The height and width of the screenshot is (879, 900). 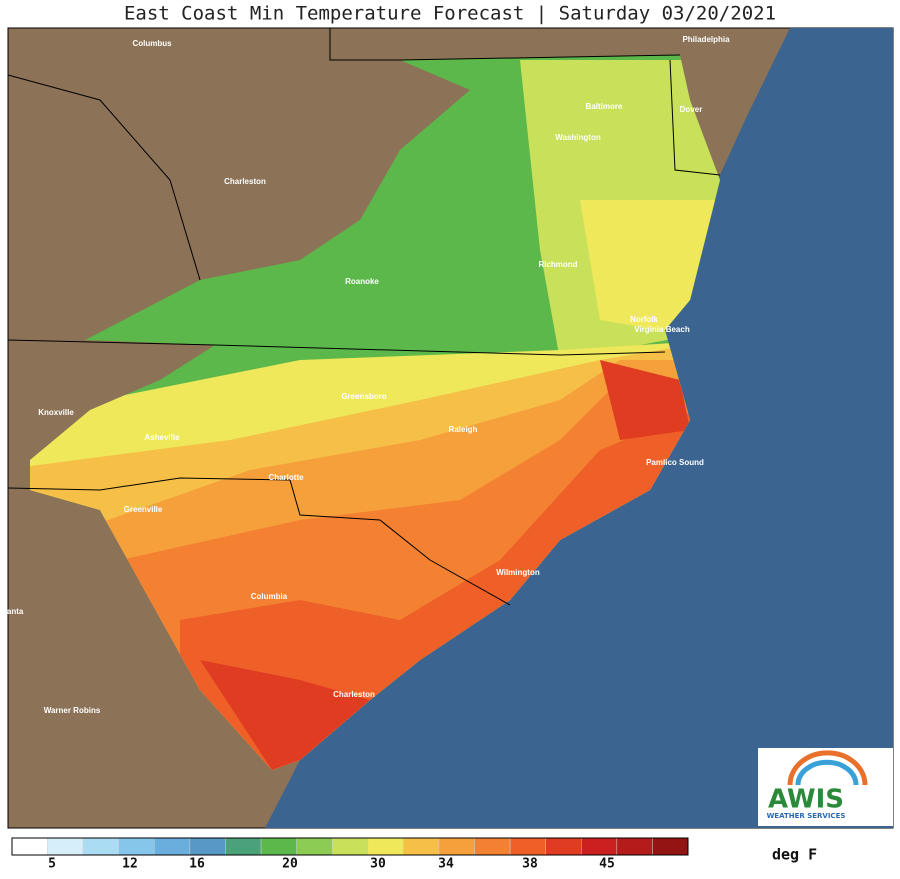 What do you see at coordinates (518, 572) in the screenshot?
I see `city-label: Wilmington` at bounding box center [518, 572].